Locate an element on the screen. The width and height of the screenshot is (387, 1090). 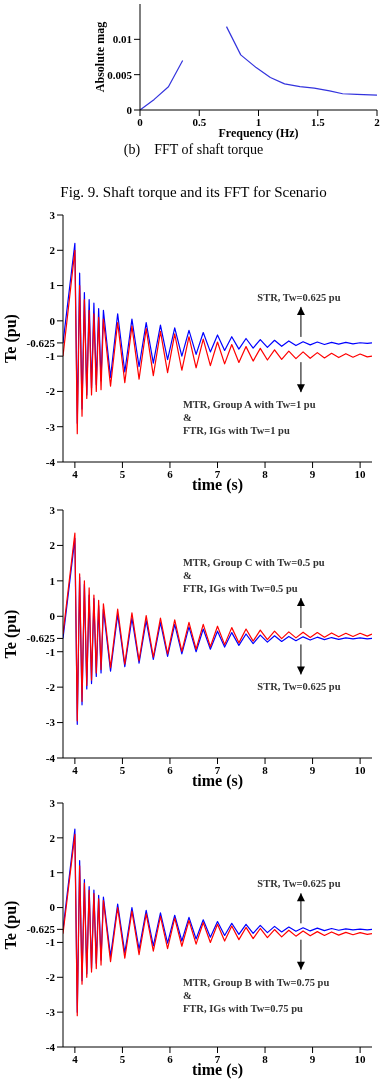
y-tick-label: 0.005 is located at coordinates (120, 74).